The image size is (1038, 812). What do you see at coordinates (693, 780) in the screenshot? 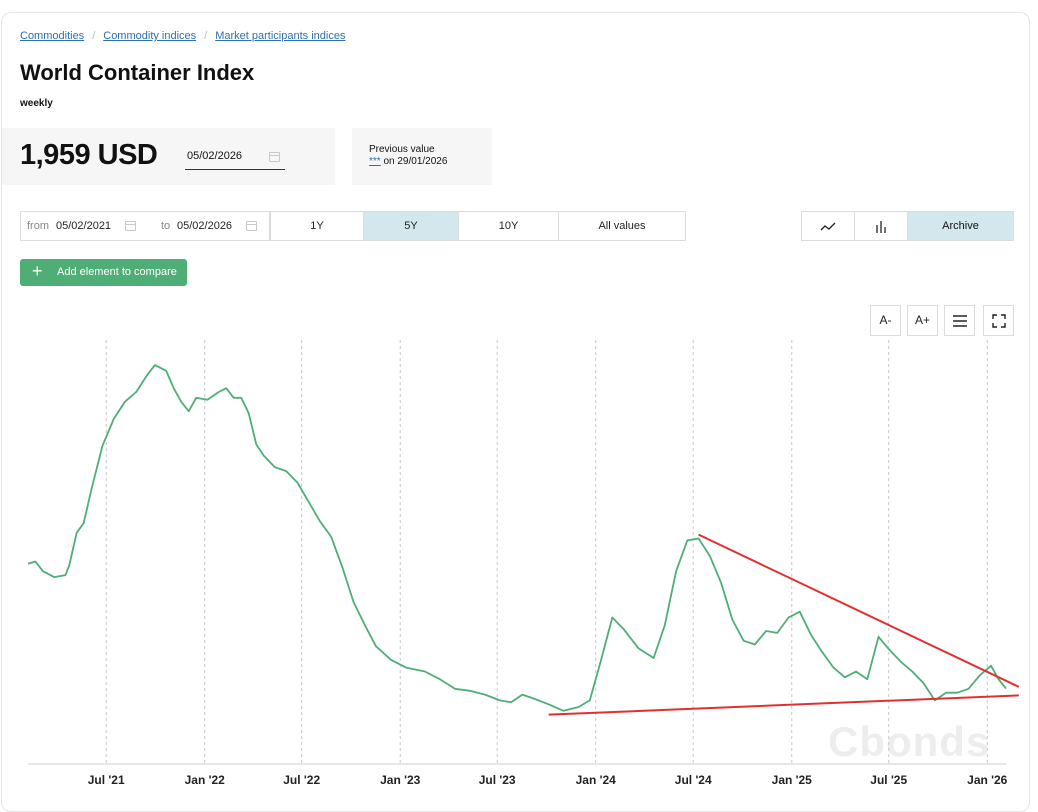
I see `x-tick-label: Jul '24` at bounding box center [693, 780].